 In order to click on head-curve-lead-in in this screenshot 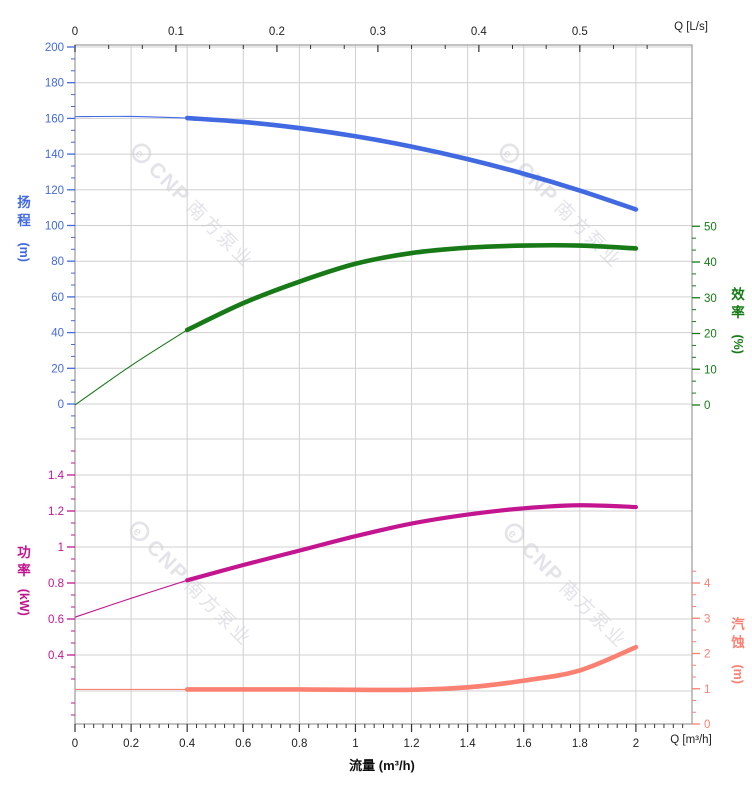, I will do `click(131, 117)`.